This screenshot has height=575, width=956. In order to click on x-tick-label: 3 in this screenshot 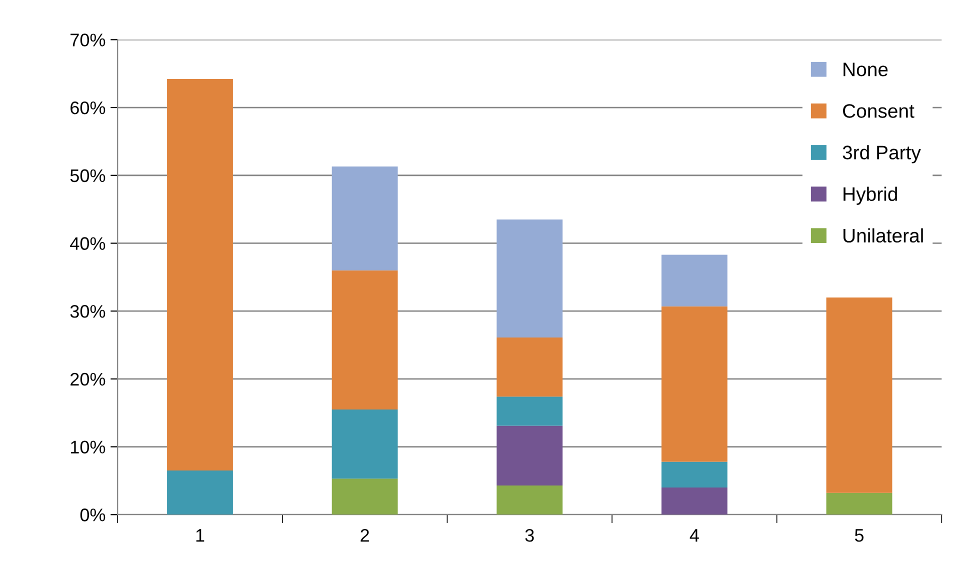, I will do `click(529, 535)`.